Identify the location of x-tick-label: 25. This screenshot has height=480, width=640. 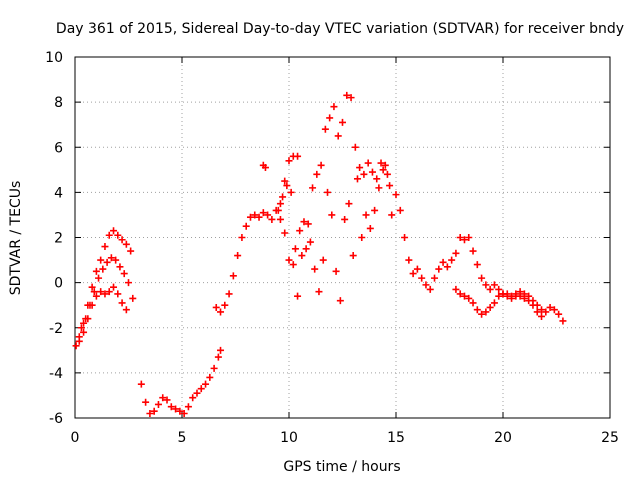
(610, 438).